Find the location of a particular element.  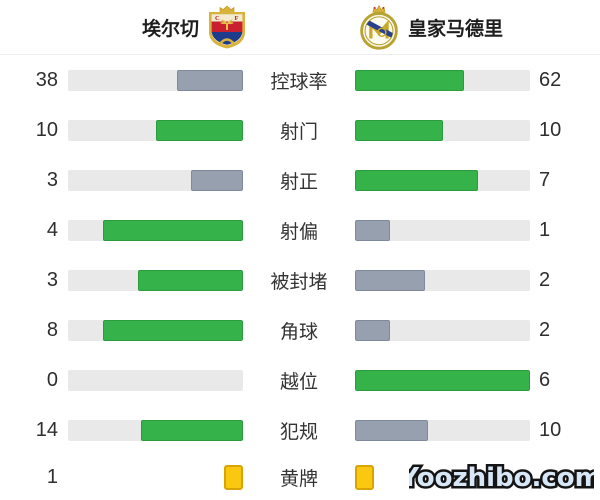

home-card-slot is located at coordinates (155, 477).